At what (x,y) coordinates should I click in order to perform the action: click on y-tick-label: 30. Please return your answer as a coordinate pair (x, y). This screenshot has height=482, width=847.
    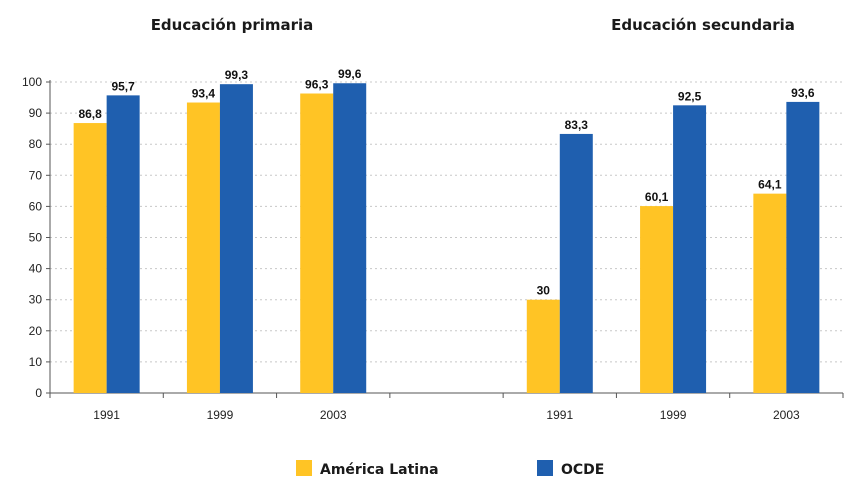
    Looking at the image, I should click on (36, 300).